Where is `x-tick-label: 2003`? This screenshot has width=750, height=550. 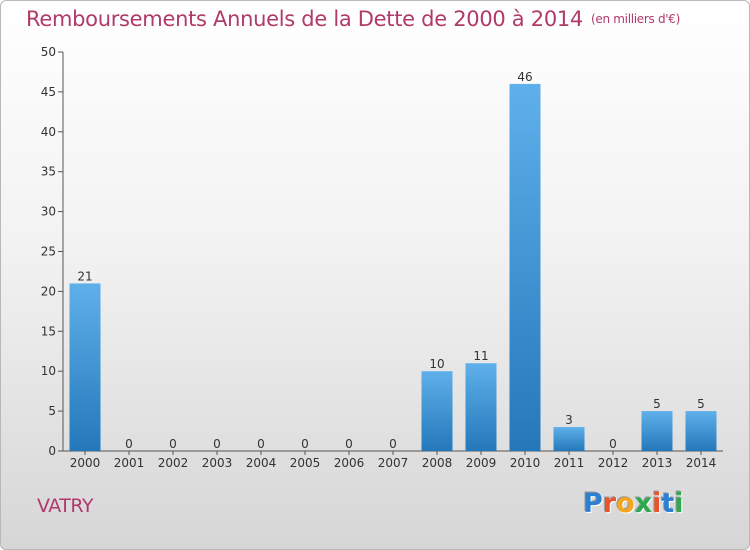
x-tick-label: 2003 is located at coordinates (217, 463).